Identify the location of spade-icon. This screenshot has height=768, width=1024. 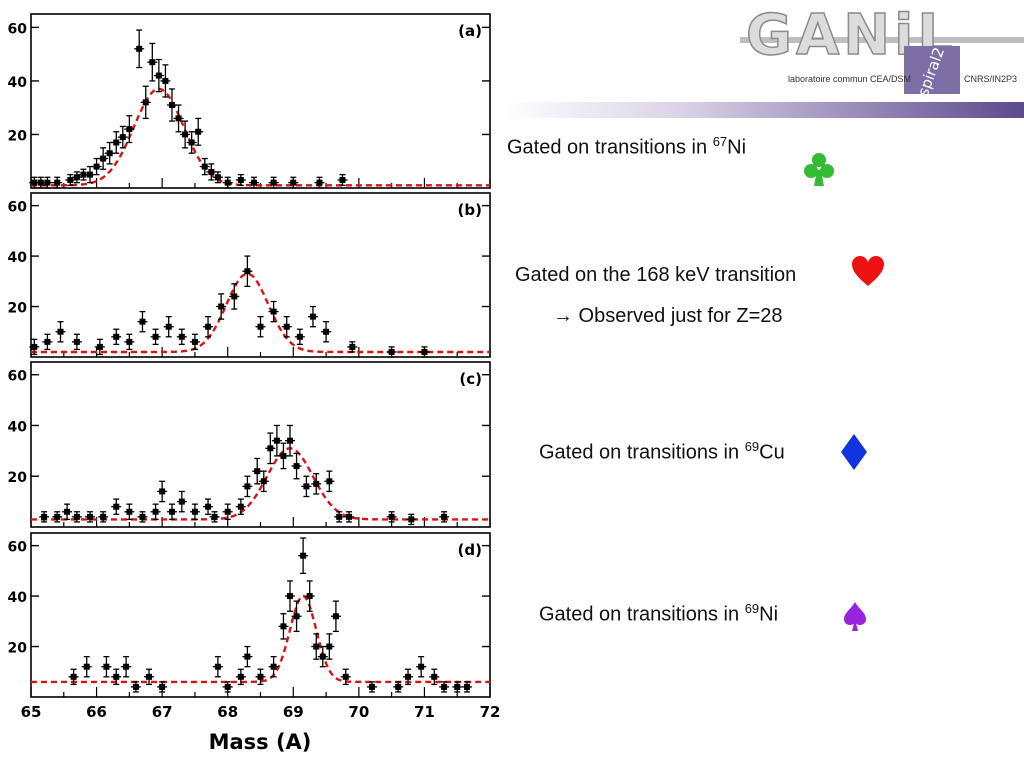
(855, 616).